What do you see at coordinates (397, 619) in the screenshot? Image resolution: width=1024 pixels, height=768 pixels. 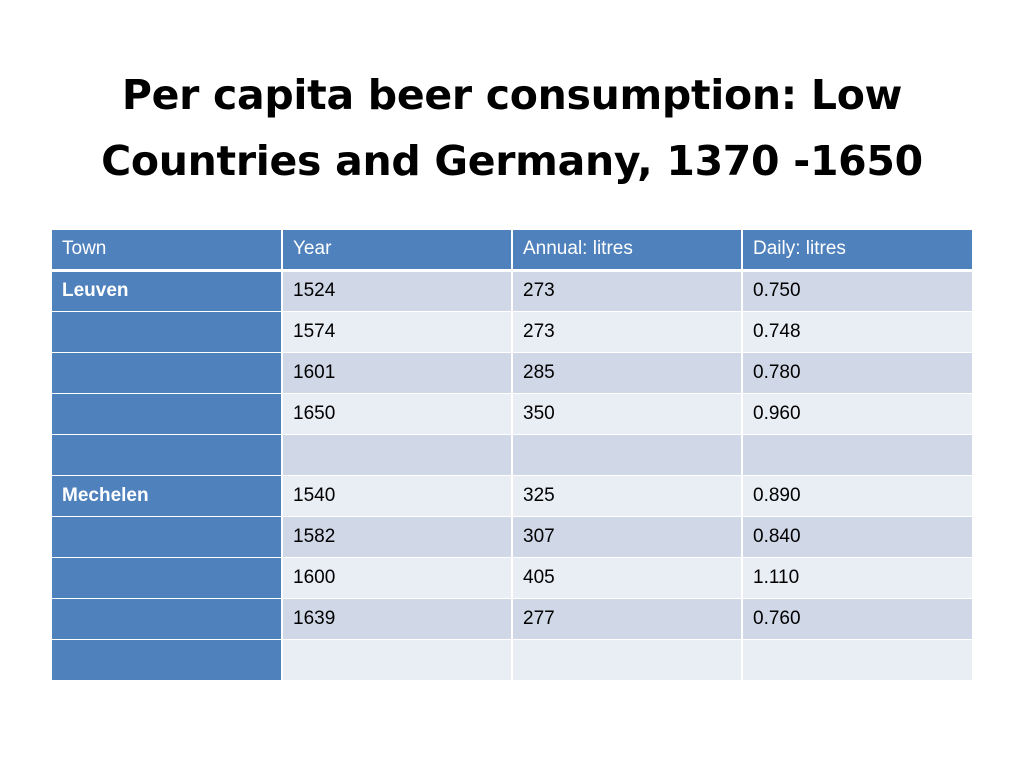 I see `year-cell: 1639` at bounding box center [397, 619].